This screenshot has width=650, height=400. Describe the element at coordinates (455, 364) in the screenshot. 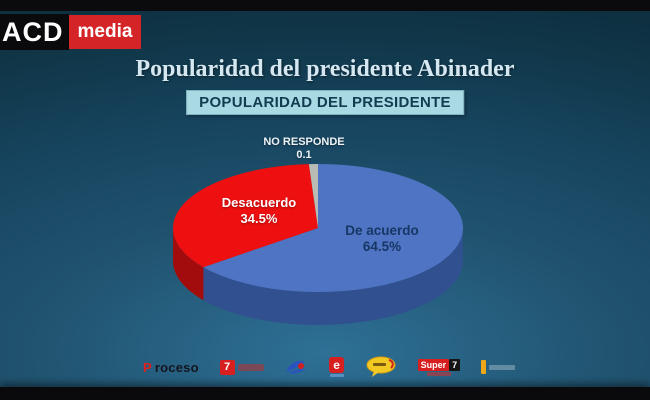

I see `super7-seven-box: 7` at that location.